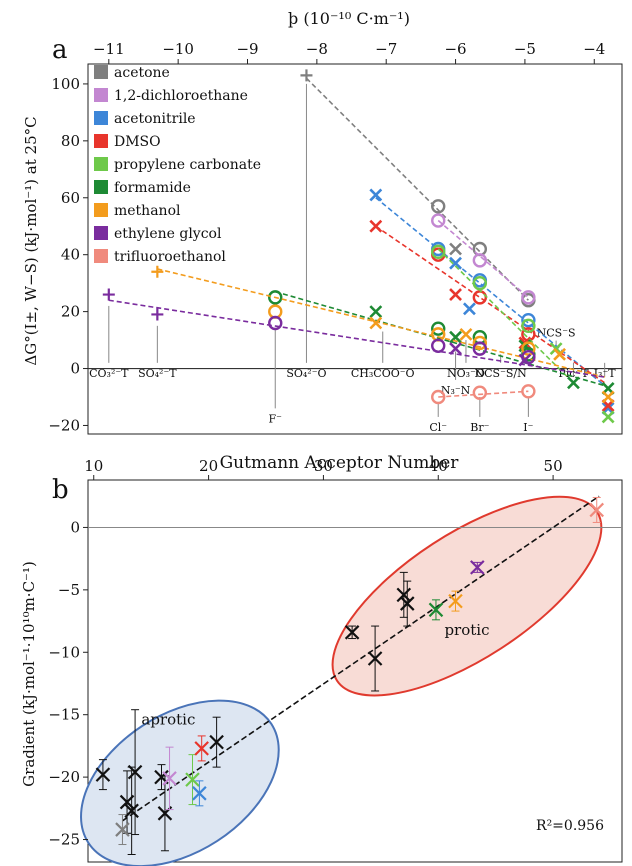 The image size is (632, 866). Describe the element at coordinates (187, 165) in the screenshot. I see `legend-label: propylene carbonate` at that location.